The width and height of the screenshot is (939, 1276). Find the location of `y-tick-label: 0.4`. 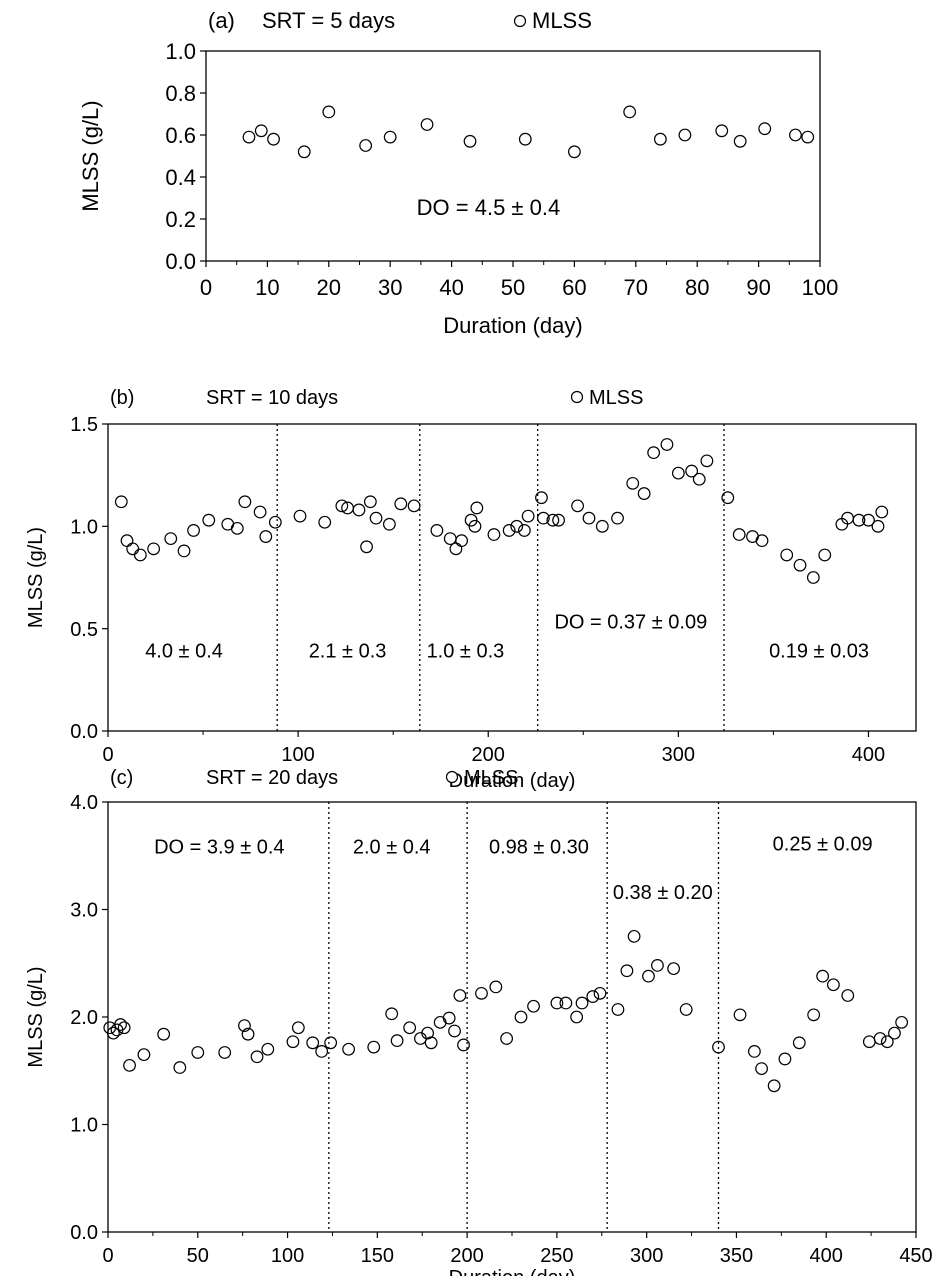

y-tick-label: 0.4 is located at coordinates (180, 177).